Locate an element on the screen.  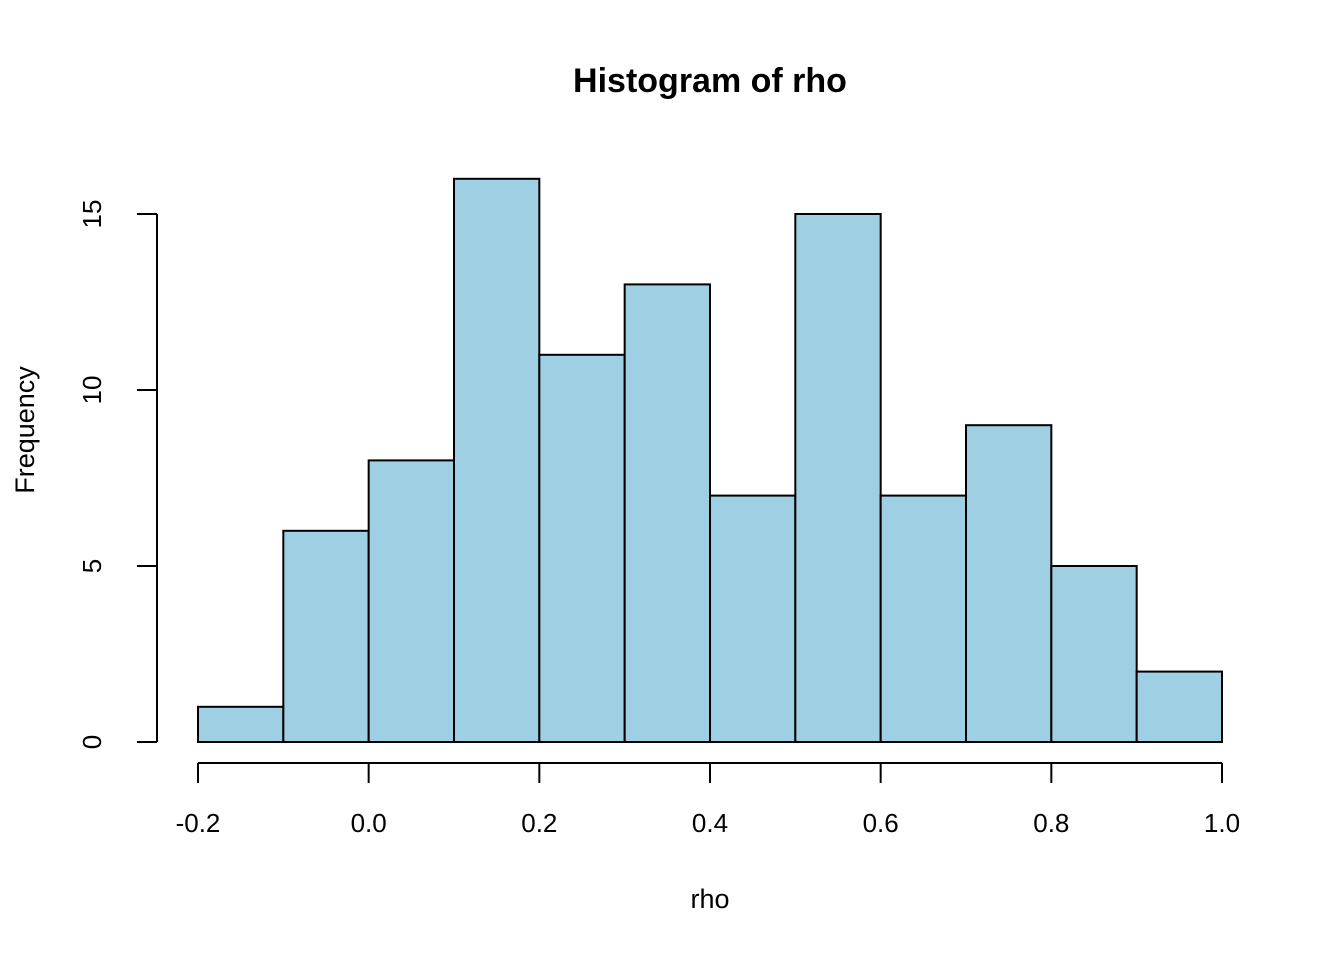
x-axis-title: rho is located at coordinates (709, 899).